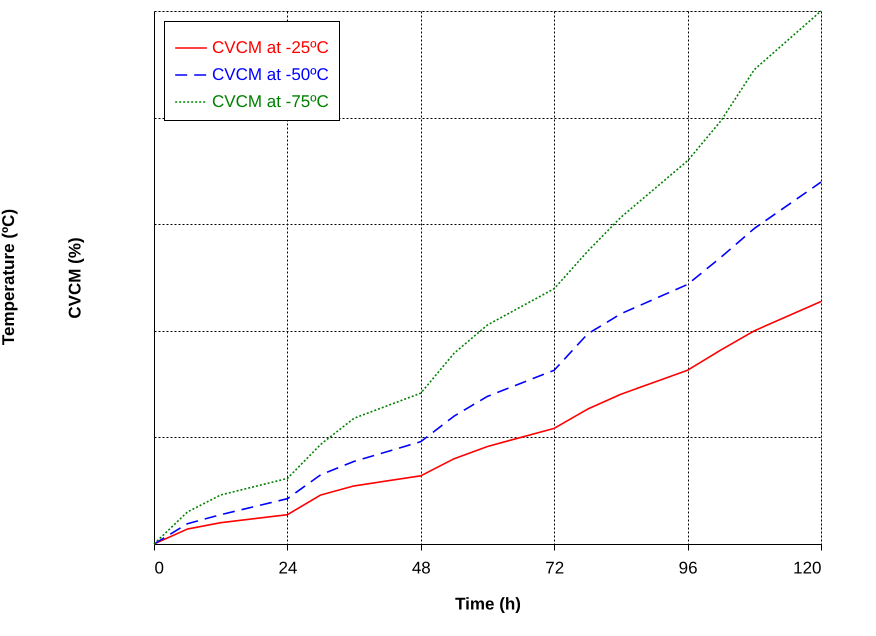 The height and width of the screenshot is (636, 876). I want to click on text: Temperature (ºC), so click(9, 277).